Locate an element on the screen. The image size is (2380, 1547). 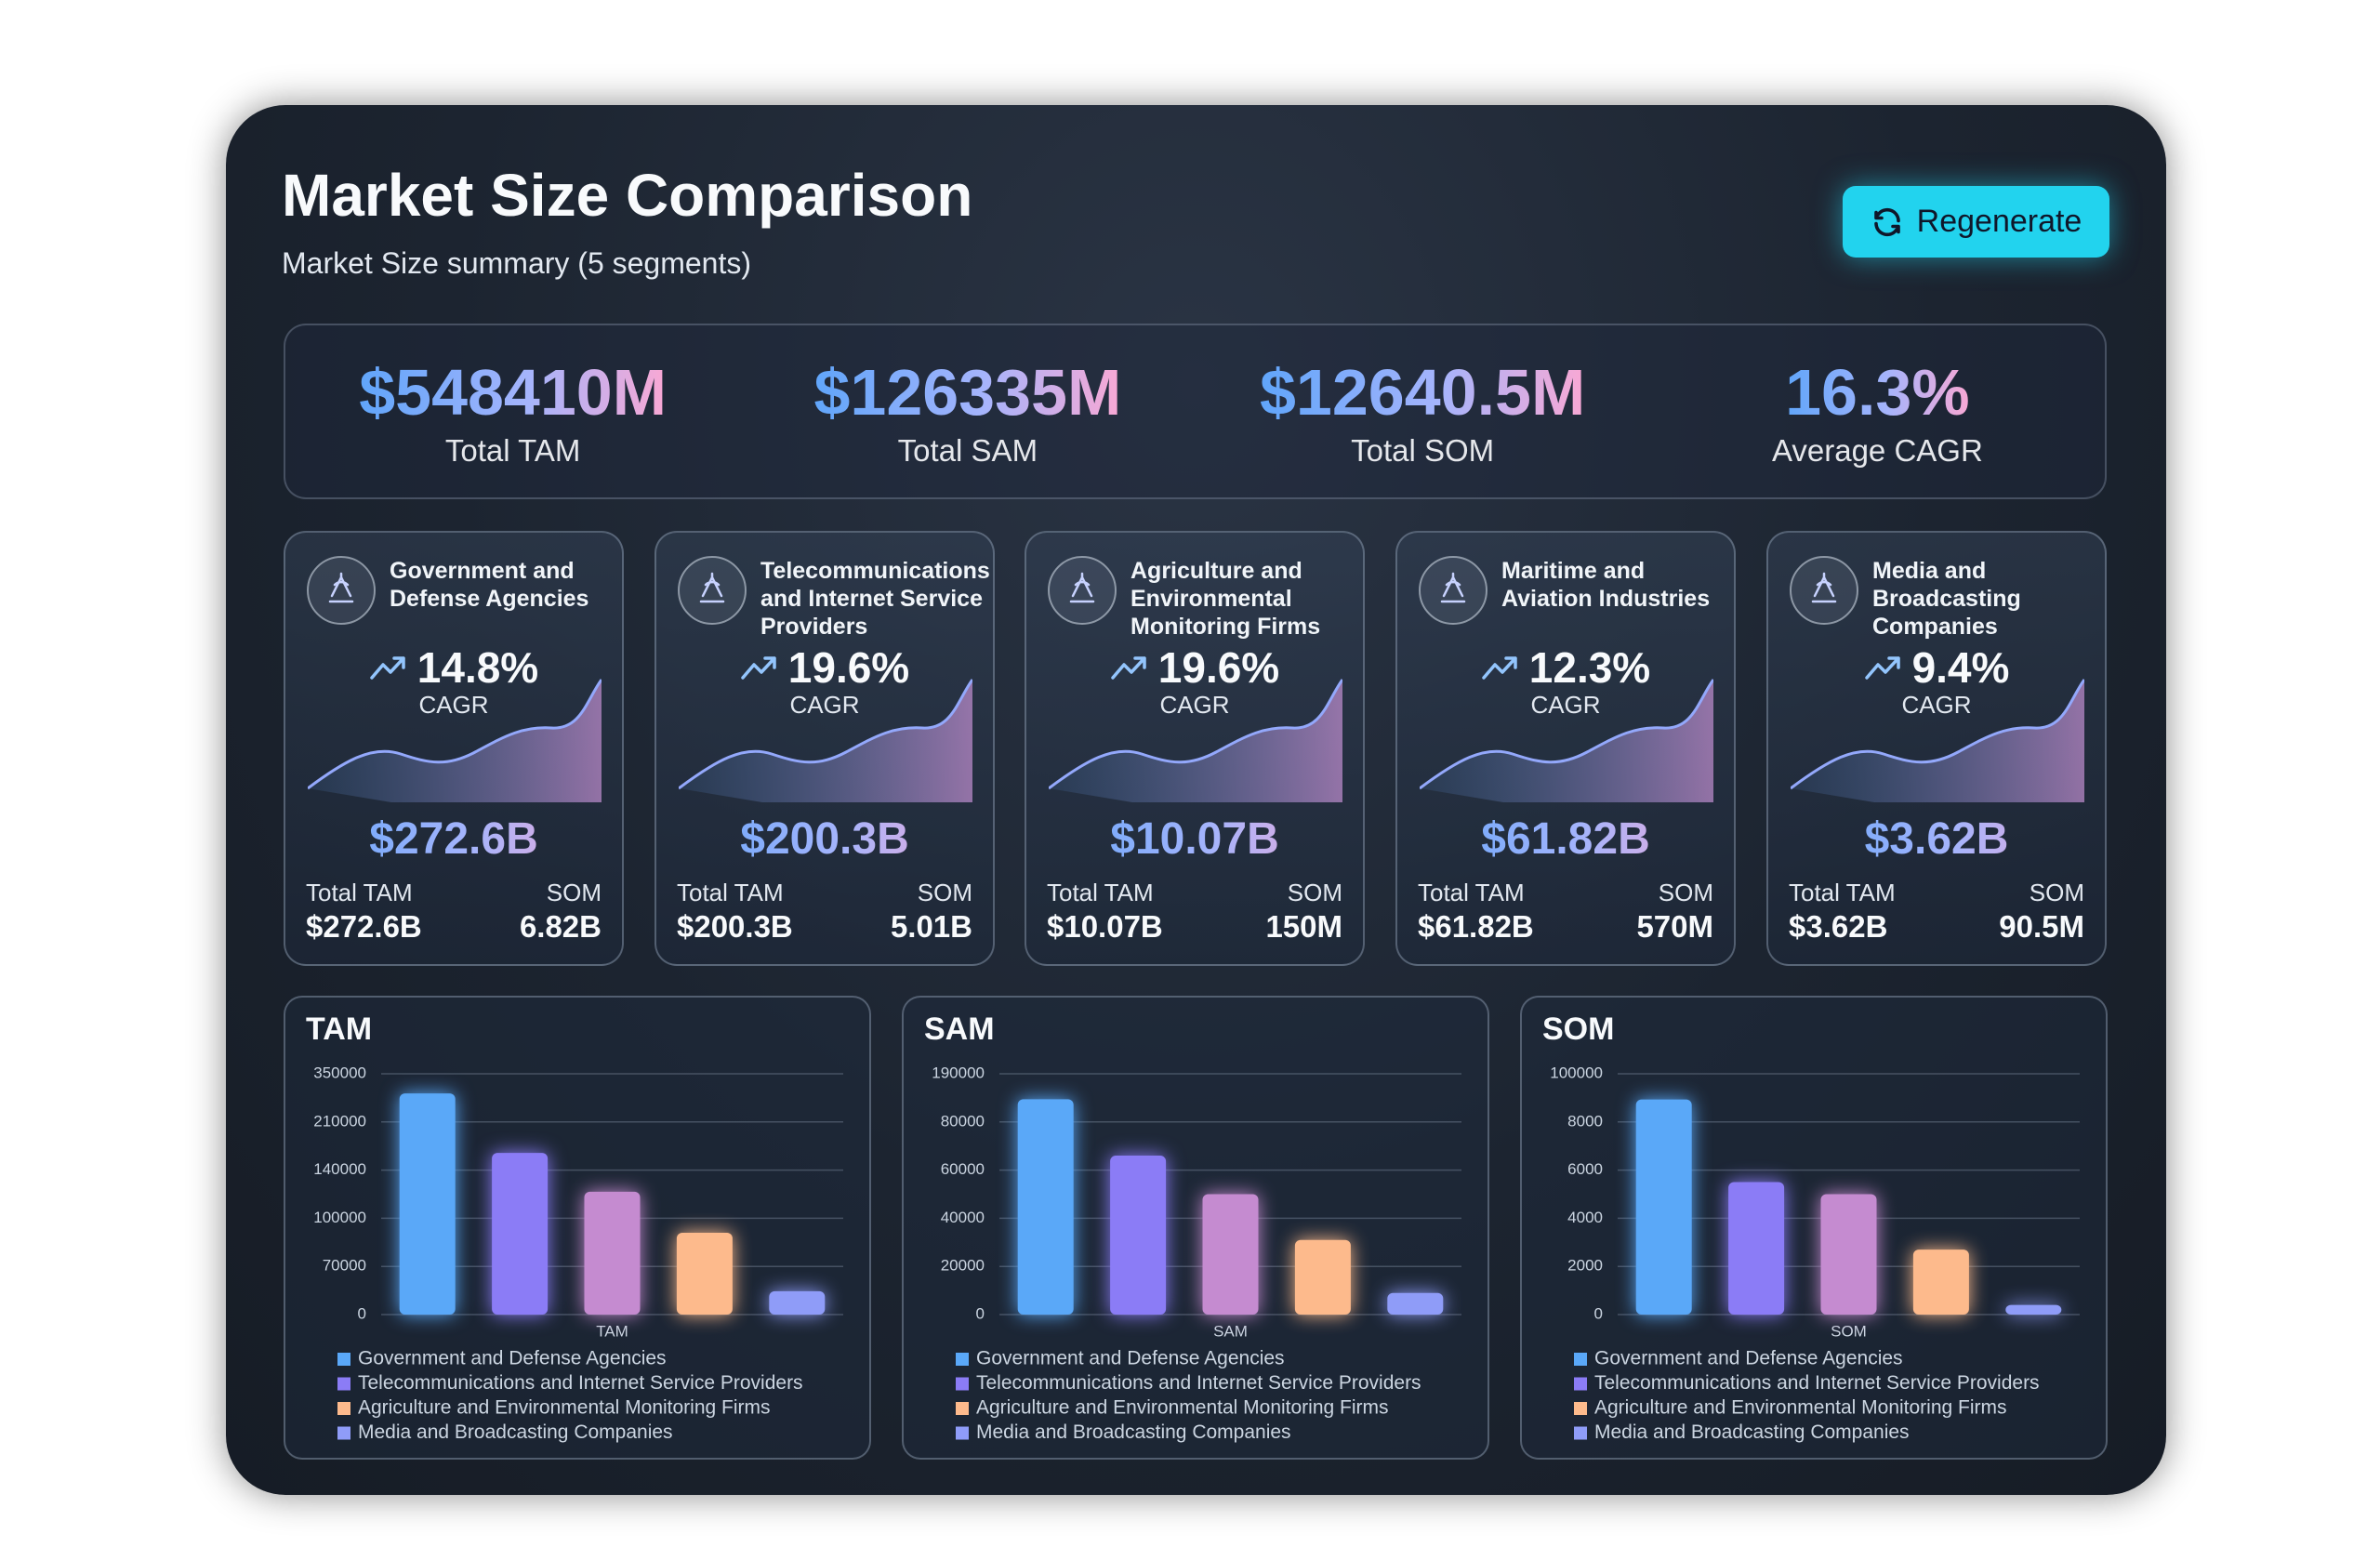
y-tick-label: 350000 is located at coordinates (339, 1072).